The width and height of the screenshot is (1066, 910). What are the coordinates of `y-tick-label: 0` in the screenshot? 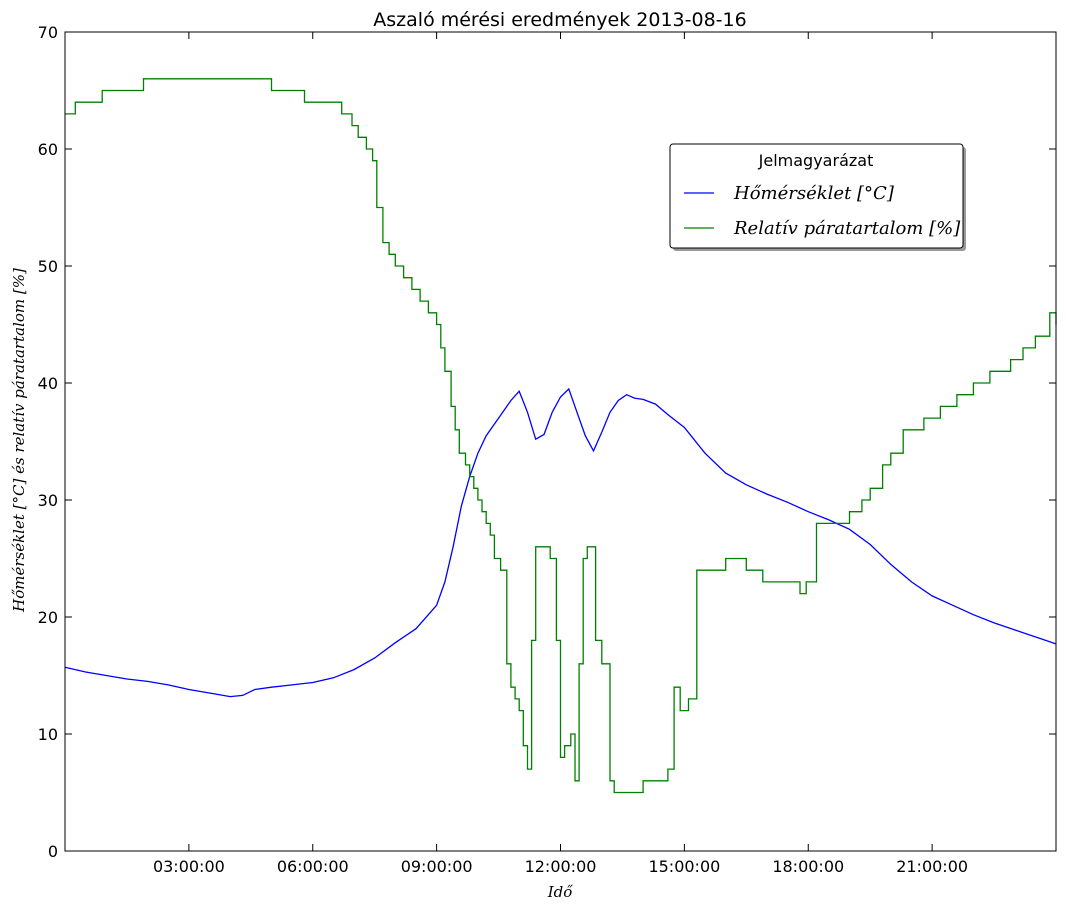 It's located at (53, 851).